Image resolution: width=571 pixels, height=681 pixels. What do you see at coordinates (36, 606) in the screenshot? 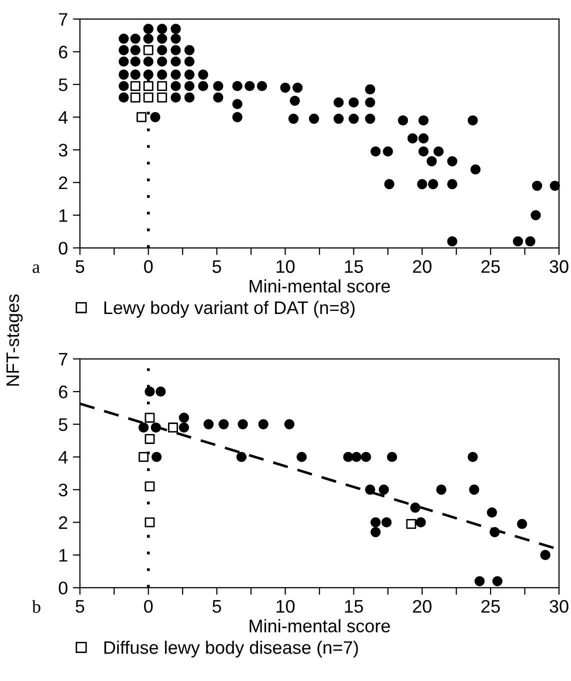
I see `text: b` at bounding box center [36, 606].